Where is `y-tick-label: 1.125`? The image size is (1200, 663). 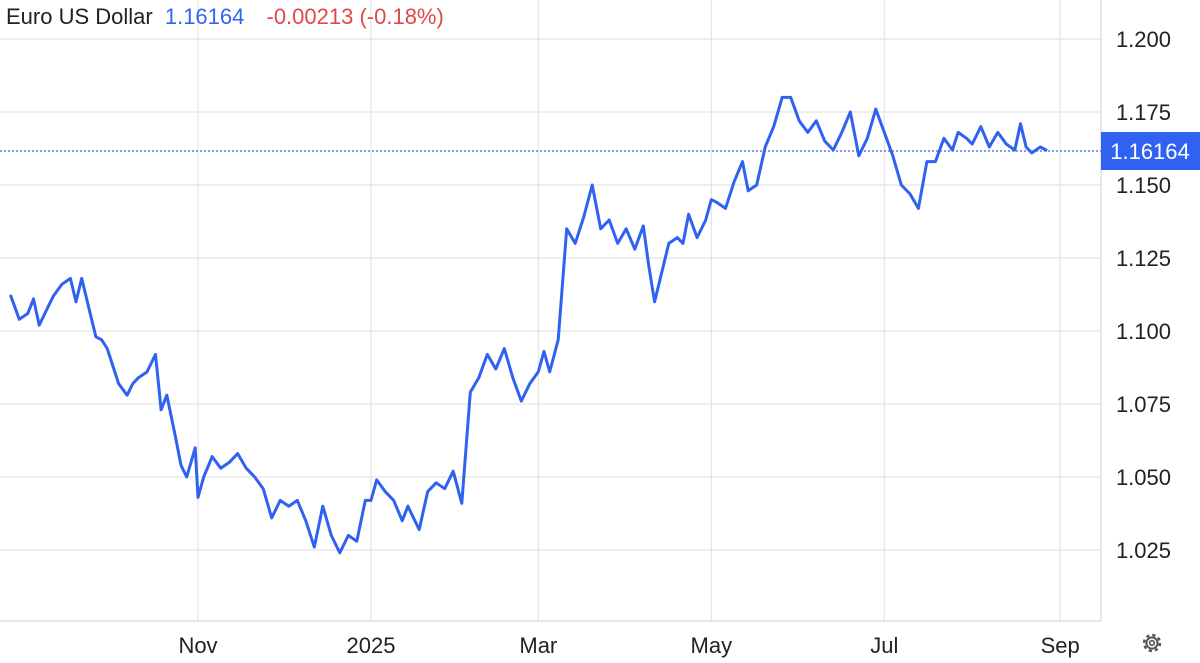 y-tick-label: 1.125 is located at coordinates (1143, 258).